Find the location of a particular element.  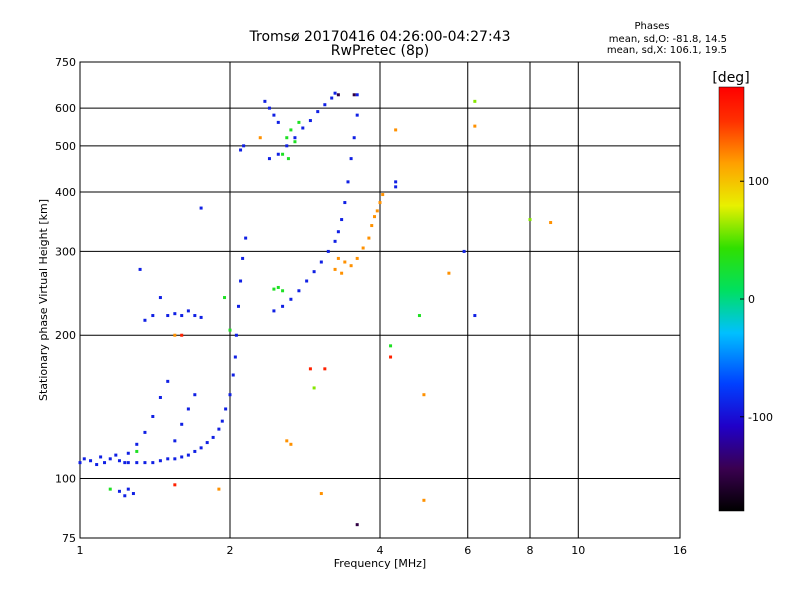

x-tick-label: 4 is located at coordinates (380, 550).